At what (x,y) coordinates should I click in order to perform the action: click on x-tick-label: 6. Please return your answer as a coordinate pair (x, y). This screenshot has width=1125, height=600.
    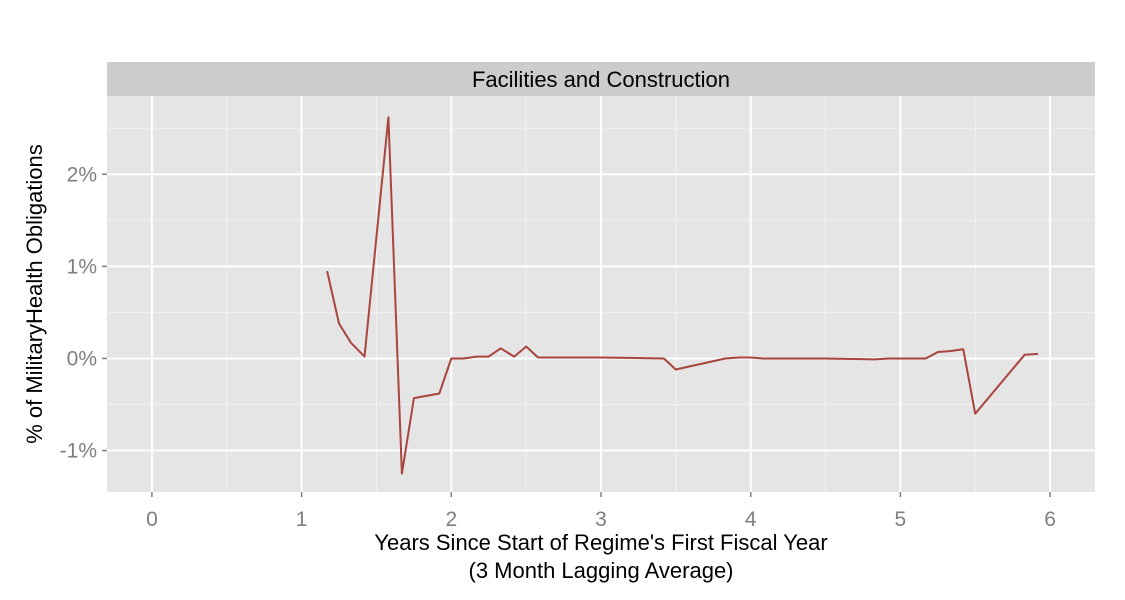
    Looking at the image, I should click on (1050, 519).